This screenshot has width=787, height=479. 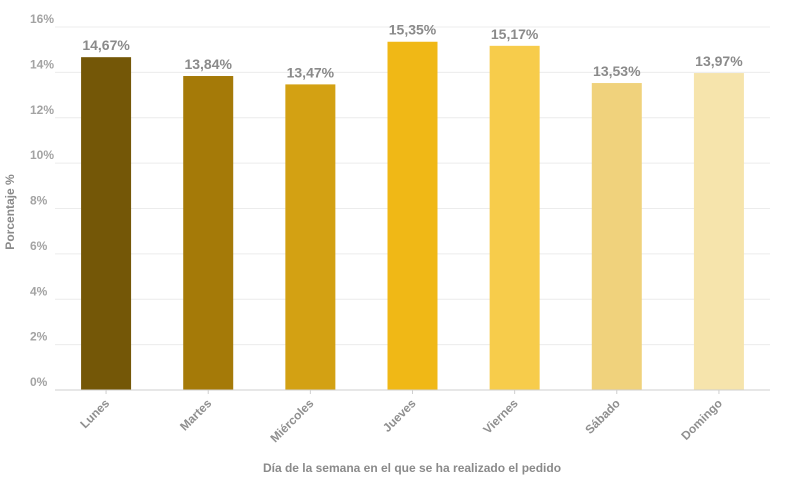 What do you see at coordinates (39, 337) in the screenshot?
I see `y-tick-label: 2%` at bounding box center [39, 337].